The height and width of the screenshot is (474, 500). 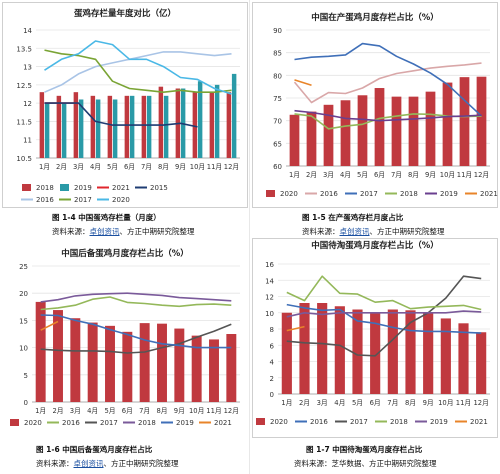 I want to click on x-tick-label: 3月, so click(x=328, y=175).